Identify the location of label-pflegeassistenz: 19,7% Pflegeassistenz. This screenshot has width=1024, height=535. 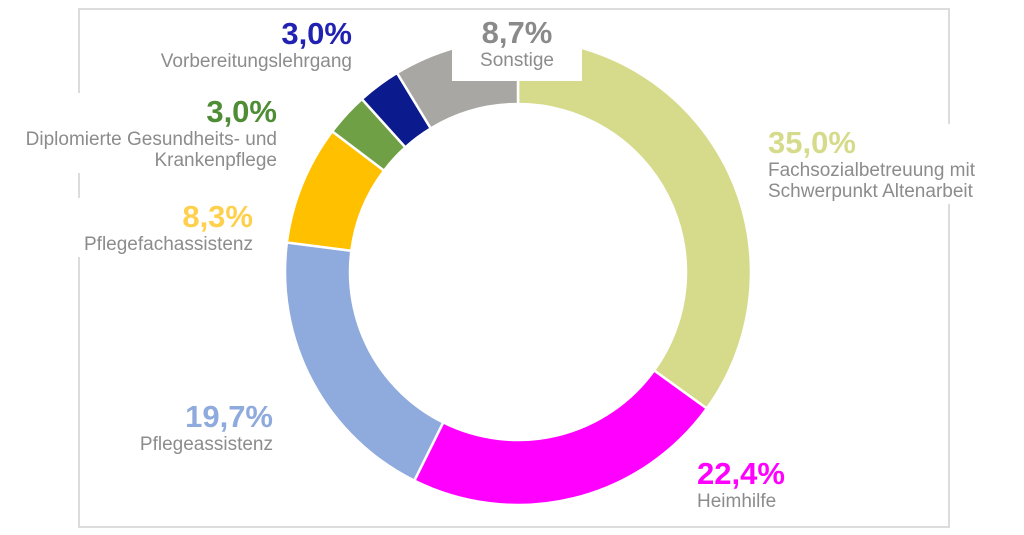
(203, 427).